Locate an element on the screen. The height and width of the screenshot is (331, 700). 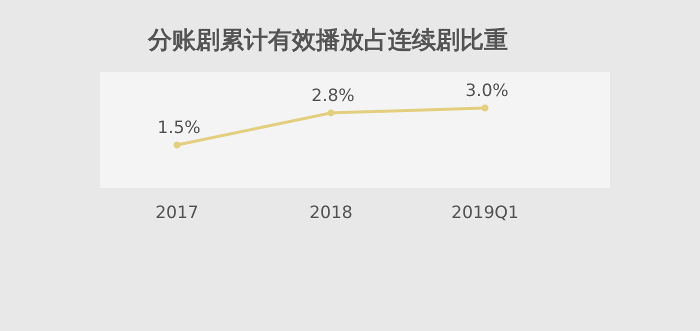
data-label: 1.5% is located at coordinates (179, 128).